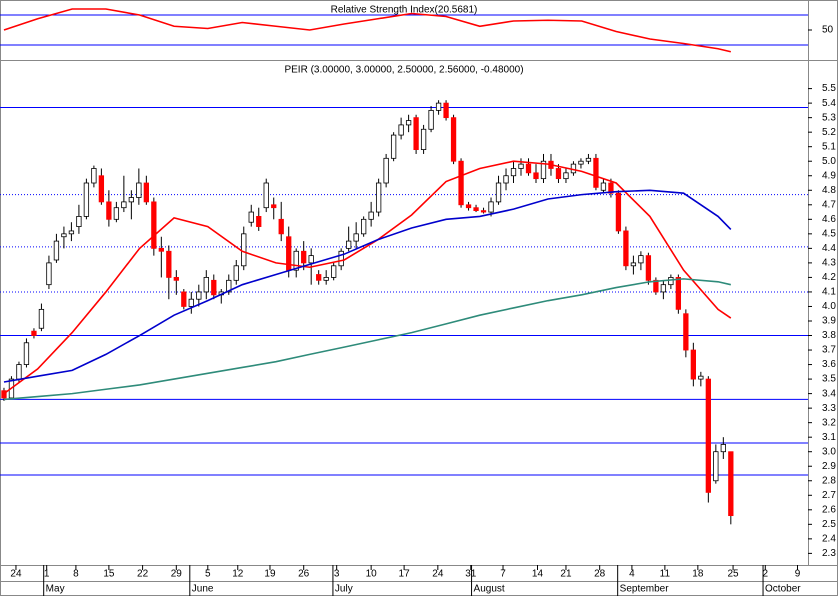 This screenshot has height=596, width=838. Describe the element at coordinates (109, 574) in the screenshot. I see `x-tick-label: 15` at that location.